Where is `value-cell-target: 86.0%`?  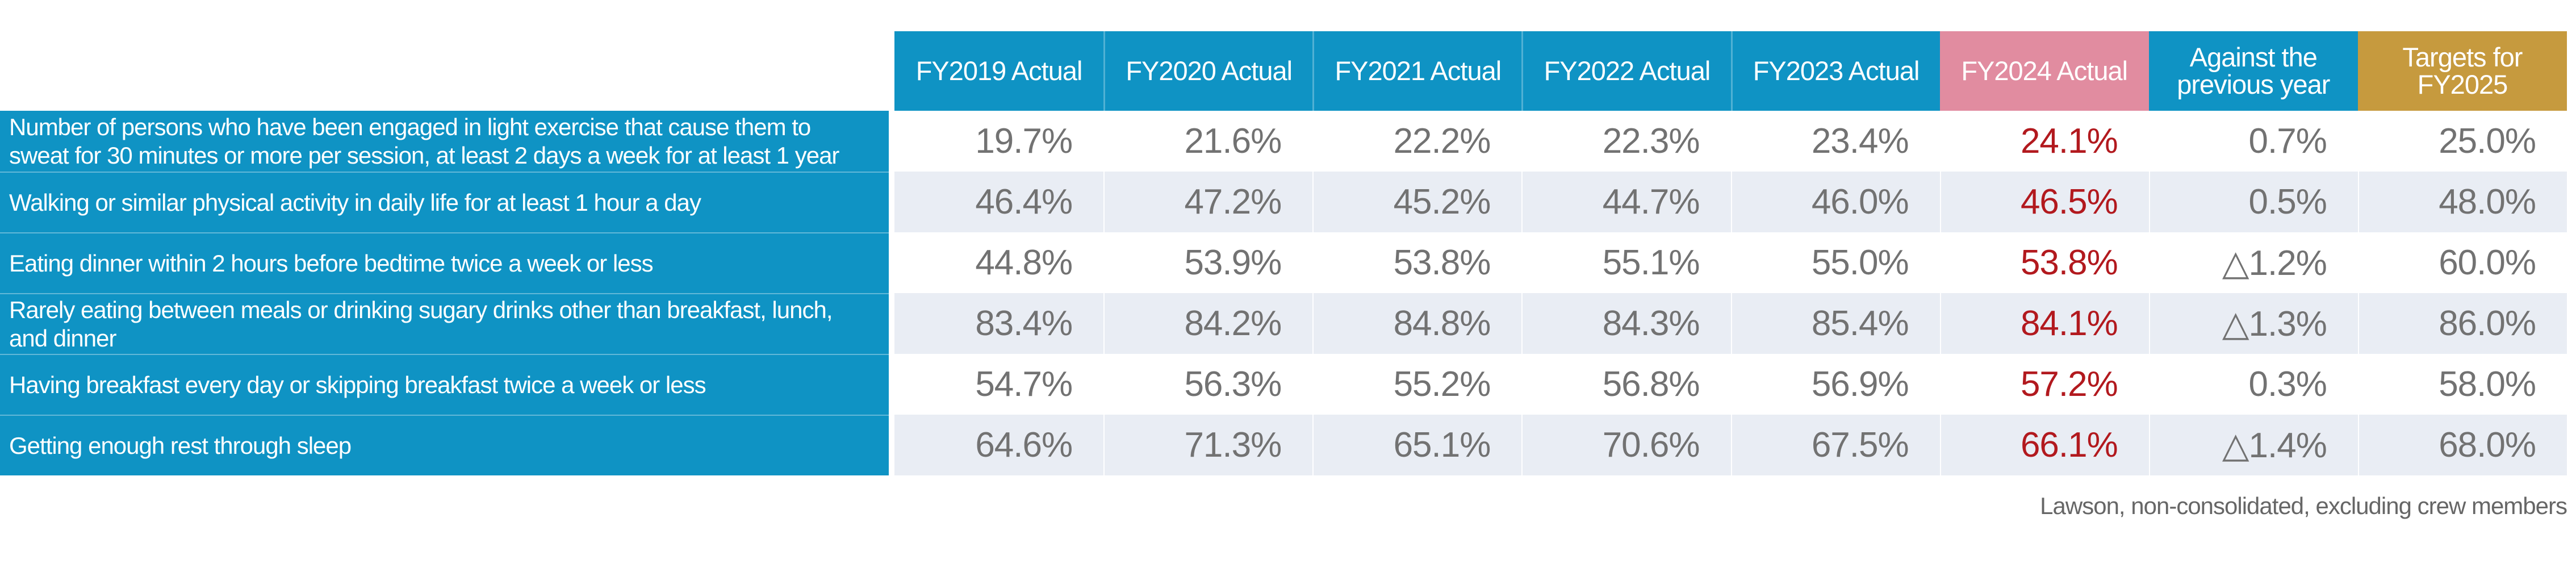
value-cell-target: 86.0% is located at coordinates (2462, 323).